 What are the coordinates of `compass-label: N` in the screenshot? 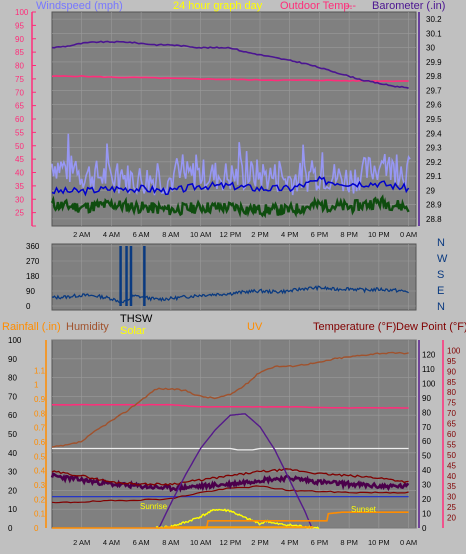 It's located at (441, 307).